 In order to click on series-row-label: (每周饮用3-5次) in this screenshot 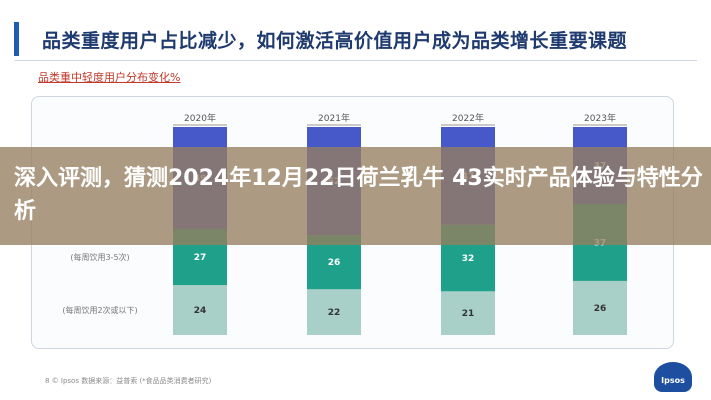, I will do `click(99, 257)`.